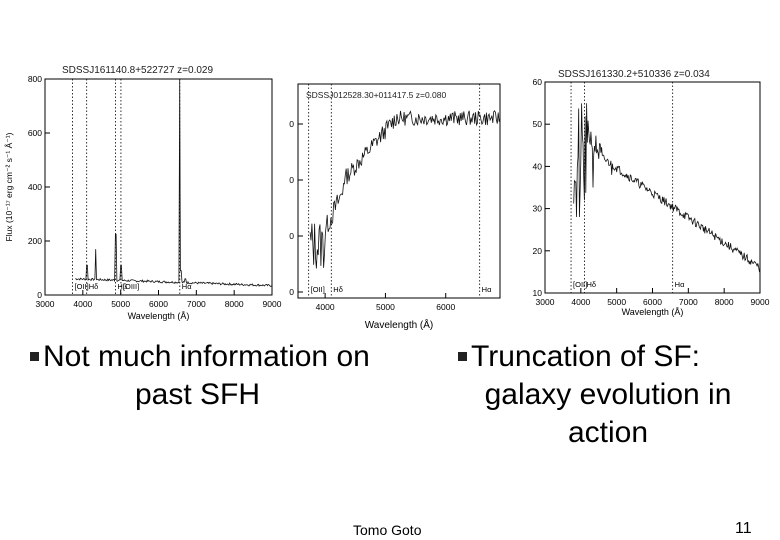  I want to click on y-tick-label: 30, so click(538, 209).